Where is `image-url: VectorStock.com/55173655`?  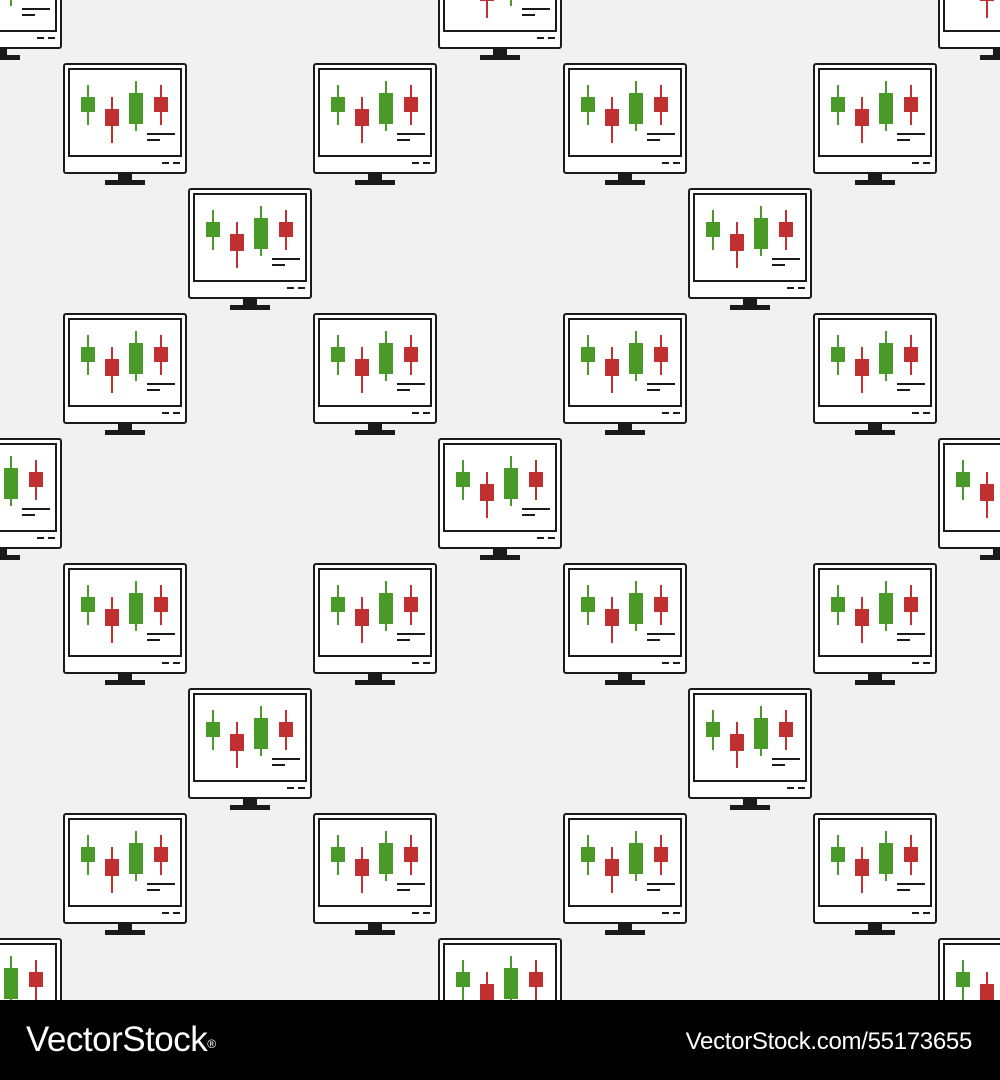
image-url: VectorStock.com/55173655 is located at coordinates (829, 1041).